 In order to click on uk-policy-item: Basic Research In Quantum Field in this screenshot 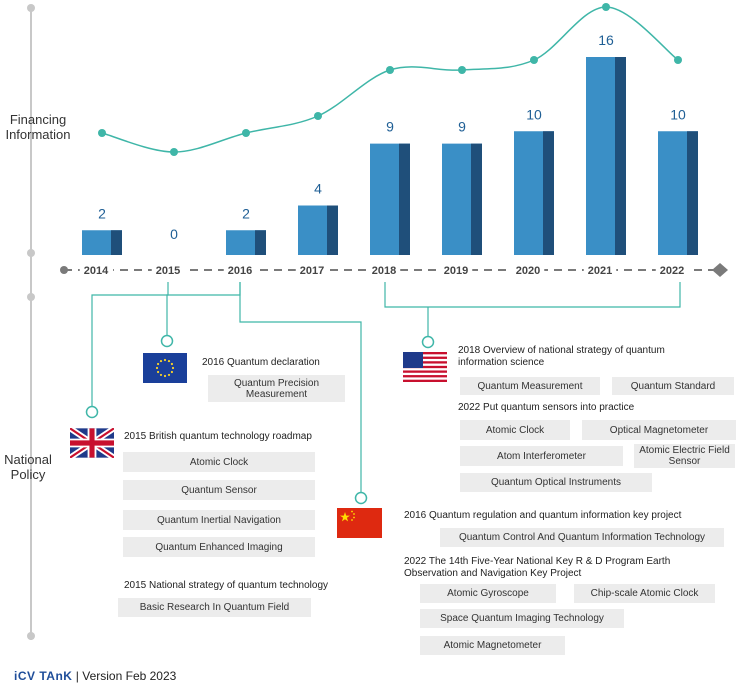, I will do `click(214, 607)`.